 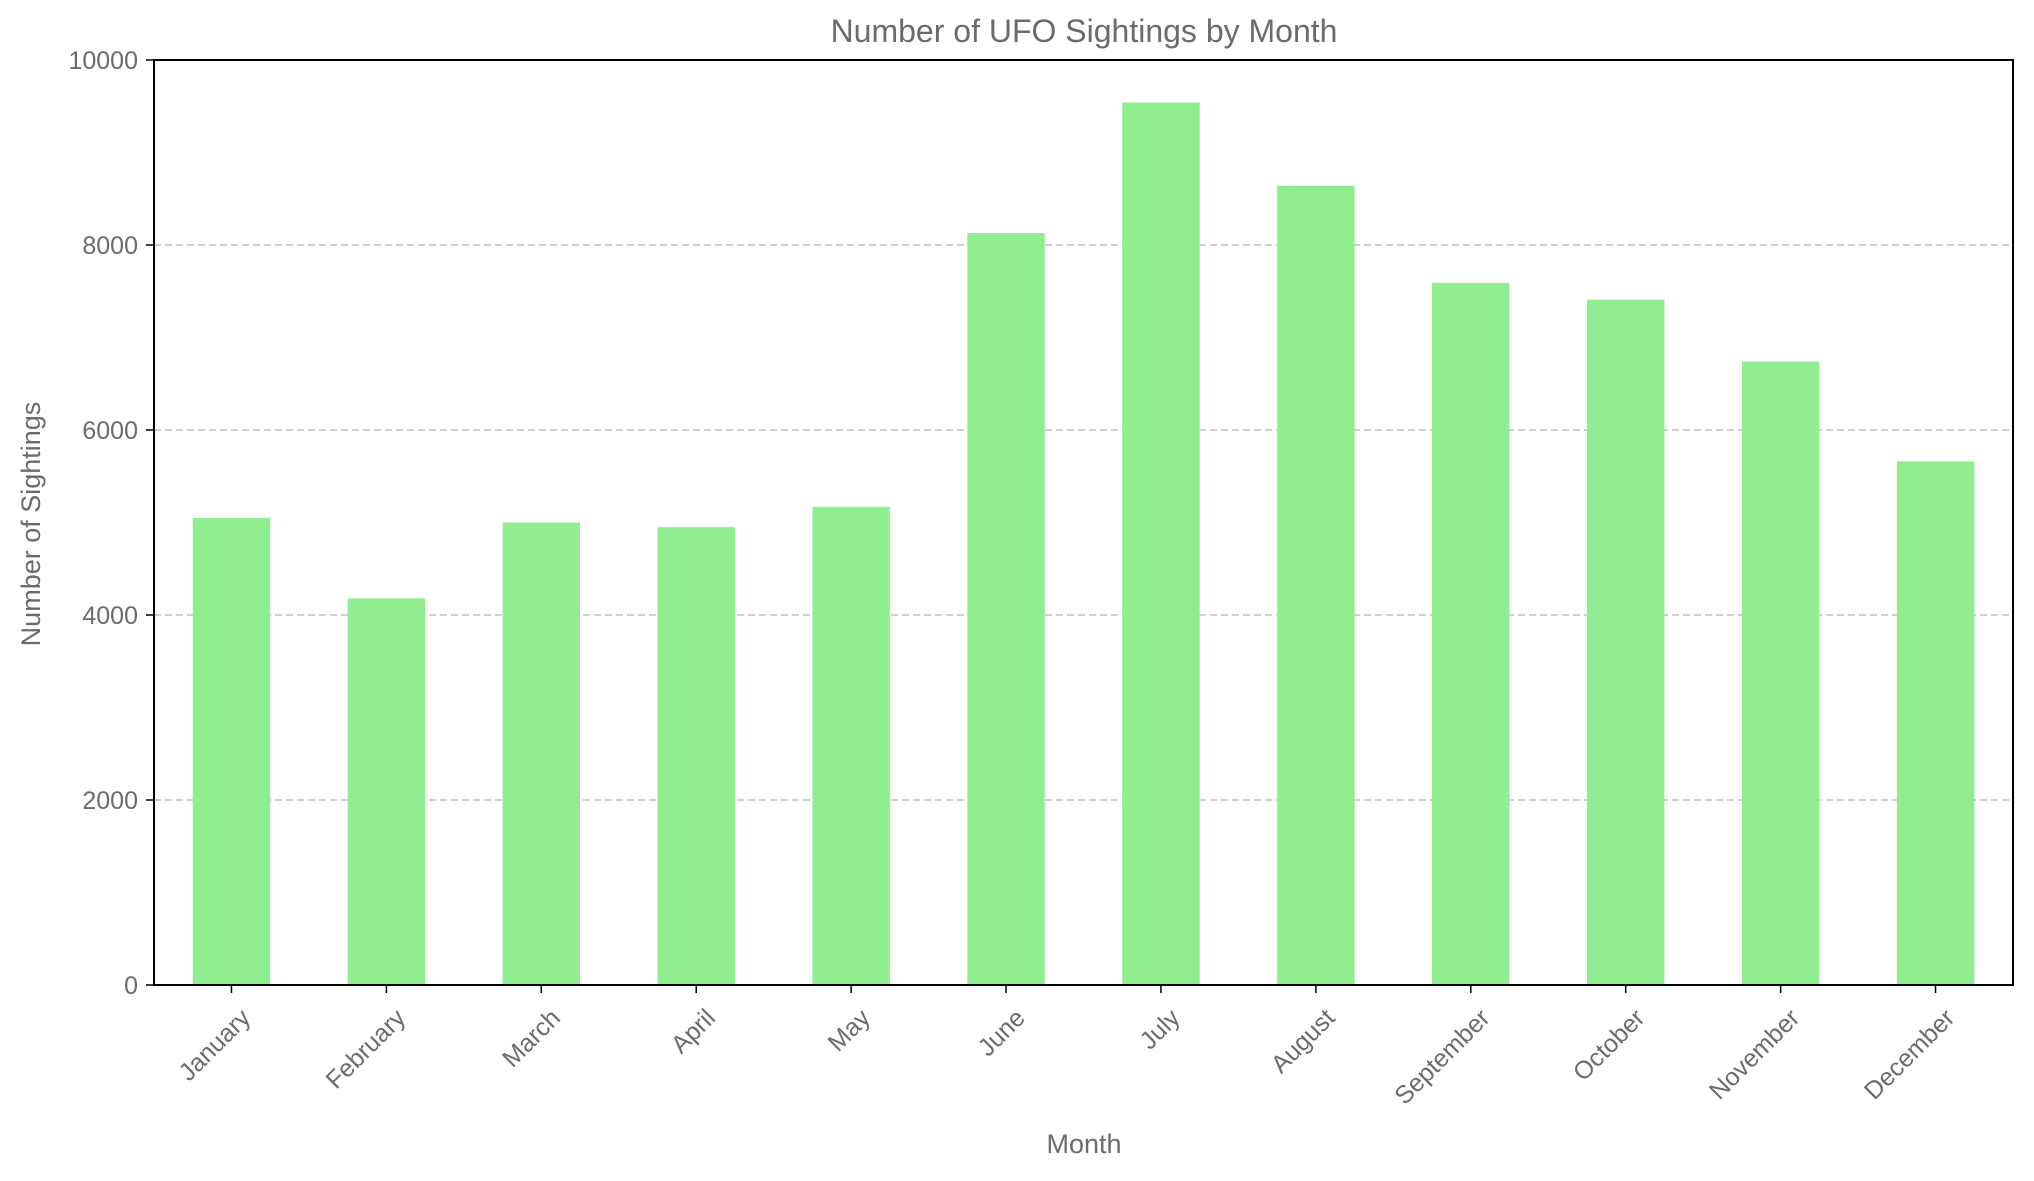 I want to click on bar-july, so click(x=1161, y=544).